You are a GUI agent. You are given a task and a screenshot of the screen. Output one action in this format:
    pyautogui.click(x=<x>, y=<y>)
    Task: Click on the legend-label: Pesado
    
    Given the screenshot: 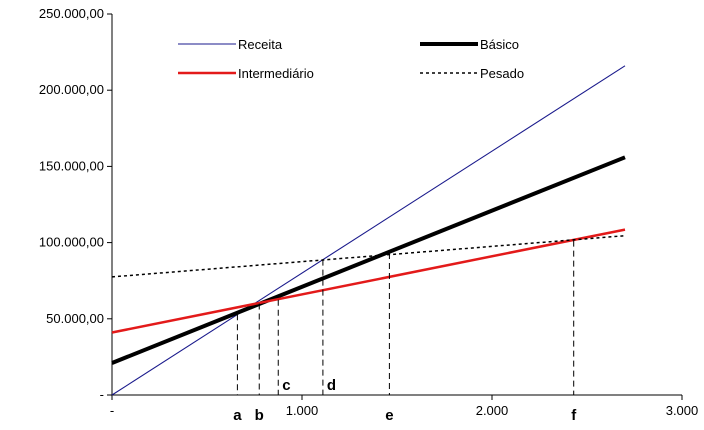 What is the action you would take?
    pyautogui.click(x=502, y=73)
    